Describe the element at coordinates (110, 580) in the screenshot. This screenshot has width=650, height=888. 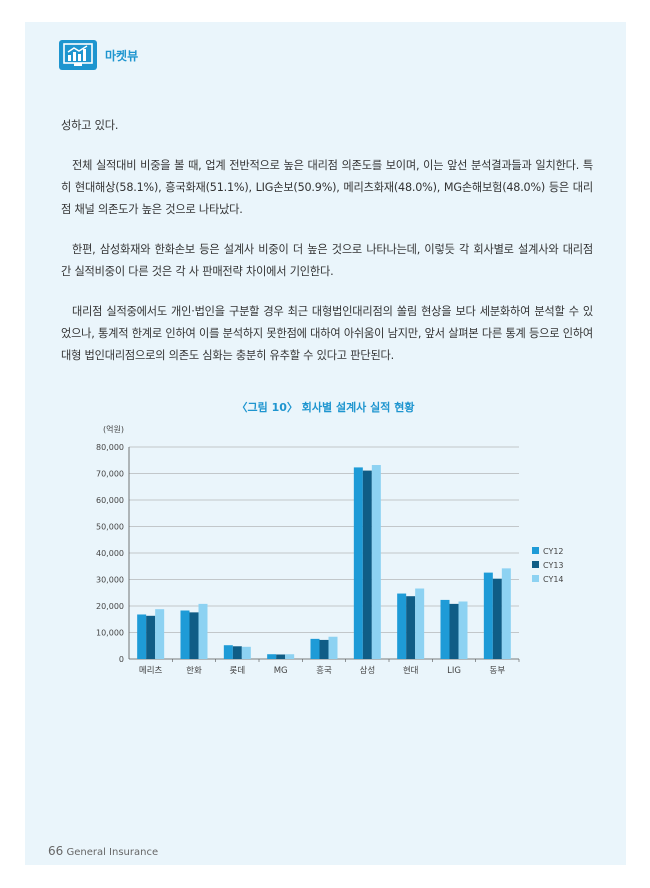
I see `y-tick-label: 30,000` at that location.